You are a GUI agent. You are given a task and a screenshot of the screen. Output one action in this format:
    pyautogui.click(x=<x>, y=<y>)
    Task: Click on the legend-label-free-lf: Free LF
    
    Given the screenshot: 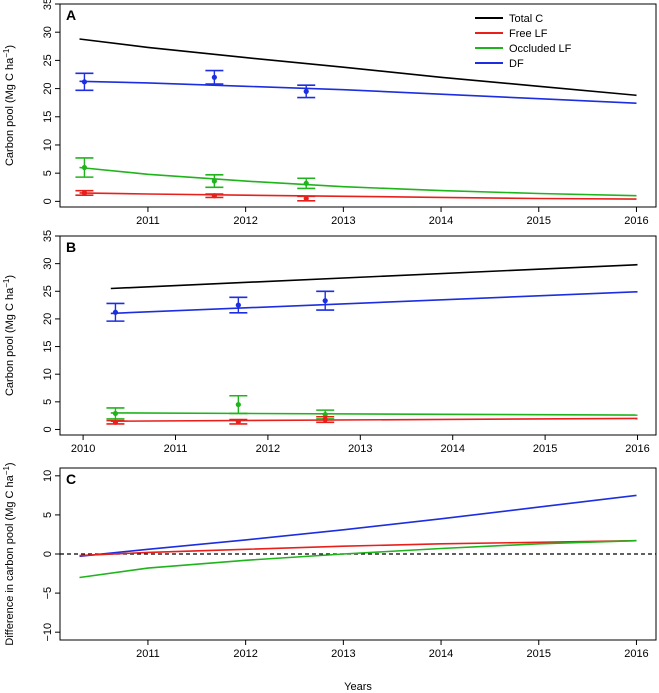 What is the action you would take?
    pyautogui.click(x=528, y=34)
    